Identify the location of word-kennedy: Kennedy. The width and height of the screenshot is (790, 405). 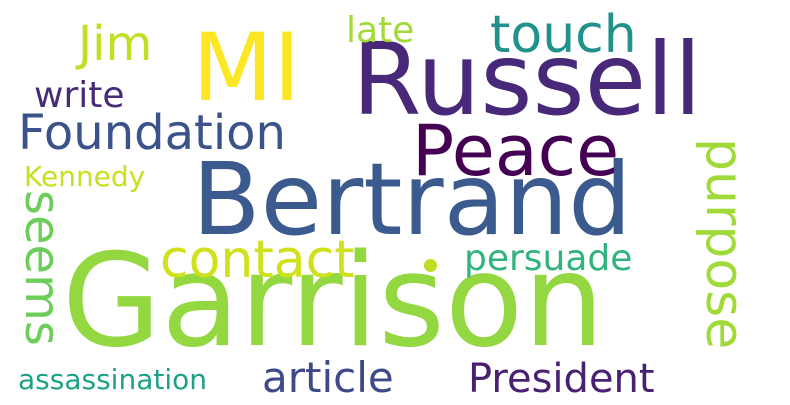
(85, 176).